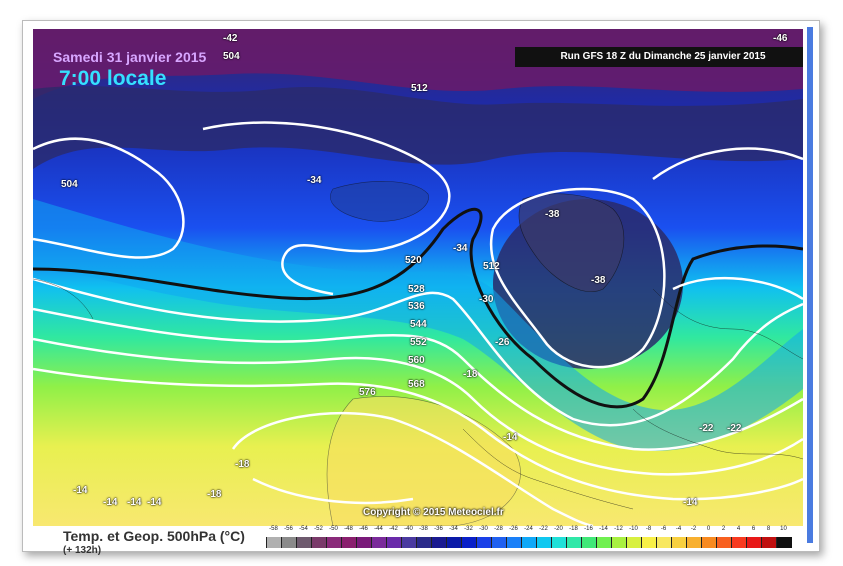 The height and width of the screenshot is (566, 843). I want to click on label-geop: 536, so click(416, 306).